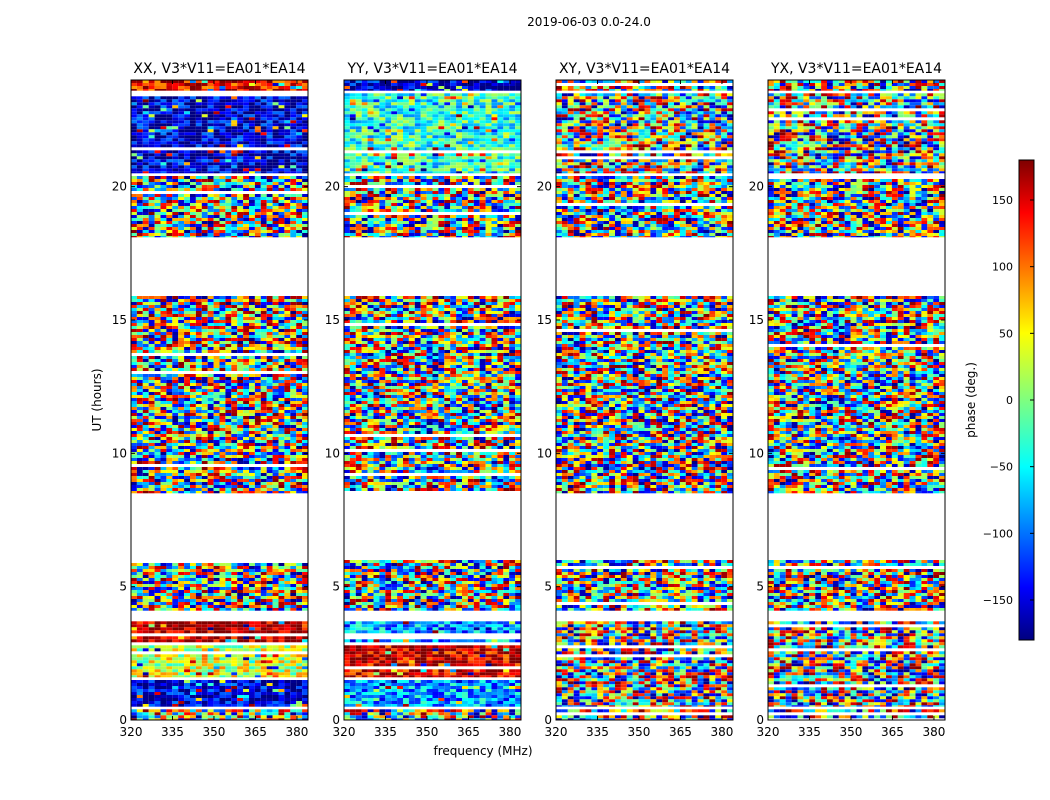  Describe the element at coordinates (1009, 400) in the screenshot. I see `colorbar-tick-label: 0` at that location.